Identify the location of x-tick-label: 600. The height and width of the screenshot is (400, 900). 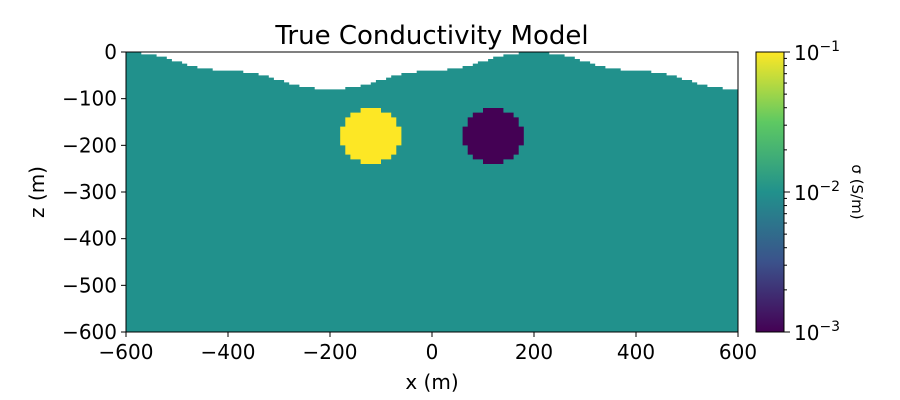
(738, 352).